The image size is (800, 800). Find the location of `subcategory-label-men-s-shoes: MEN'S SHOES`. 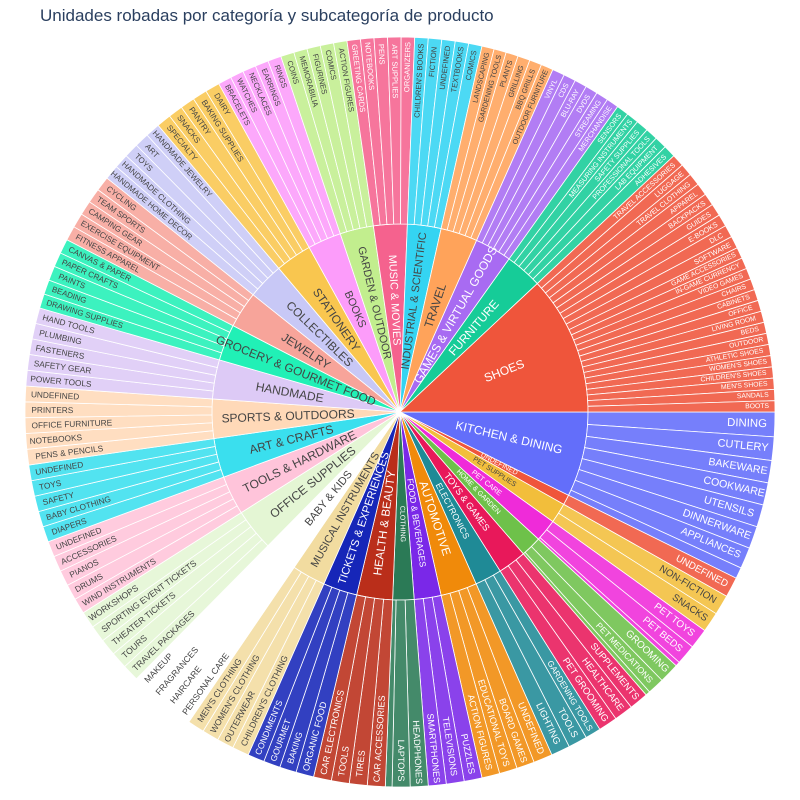

subcategory-label-men-s-shoes: MEN'S SHOES is located at coordinates (744, 386).